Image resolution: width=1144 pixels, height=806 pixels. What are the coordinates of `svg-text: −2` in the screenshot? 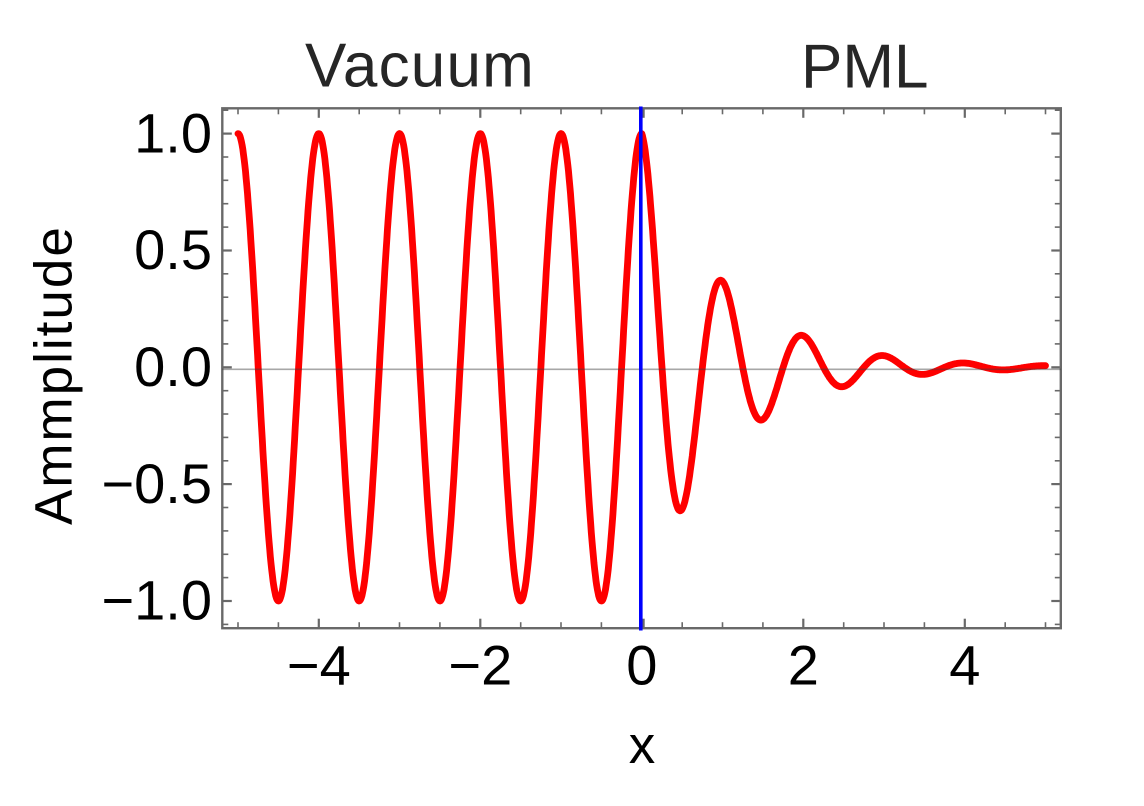 It's located at (480, 665).